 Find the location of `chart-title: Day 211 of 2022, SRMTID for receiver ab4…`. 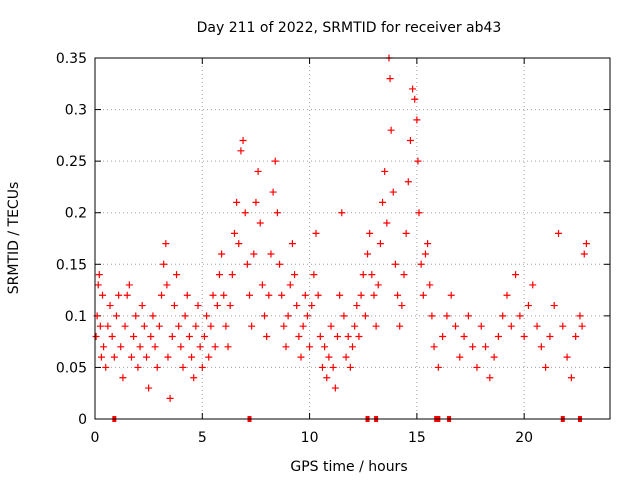

chart-title: Day 211 of 2022, SRMTID for receiver ab4… is located at coordinates (349, 28).